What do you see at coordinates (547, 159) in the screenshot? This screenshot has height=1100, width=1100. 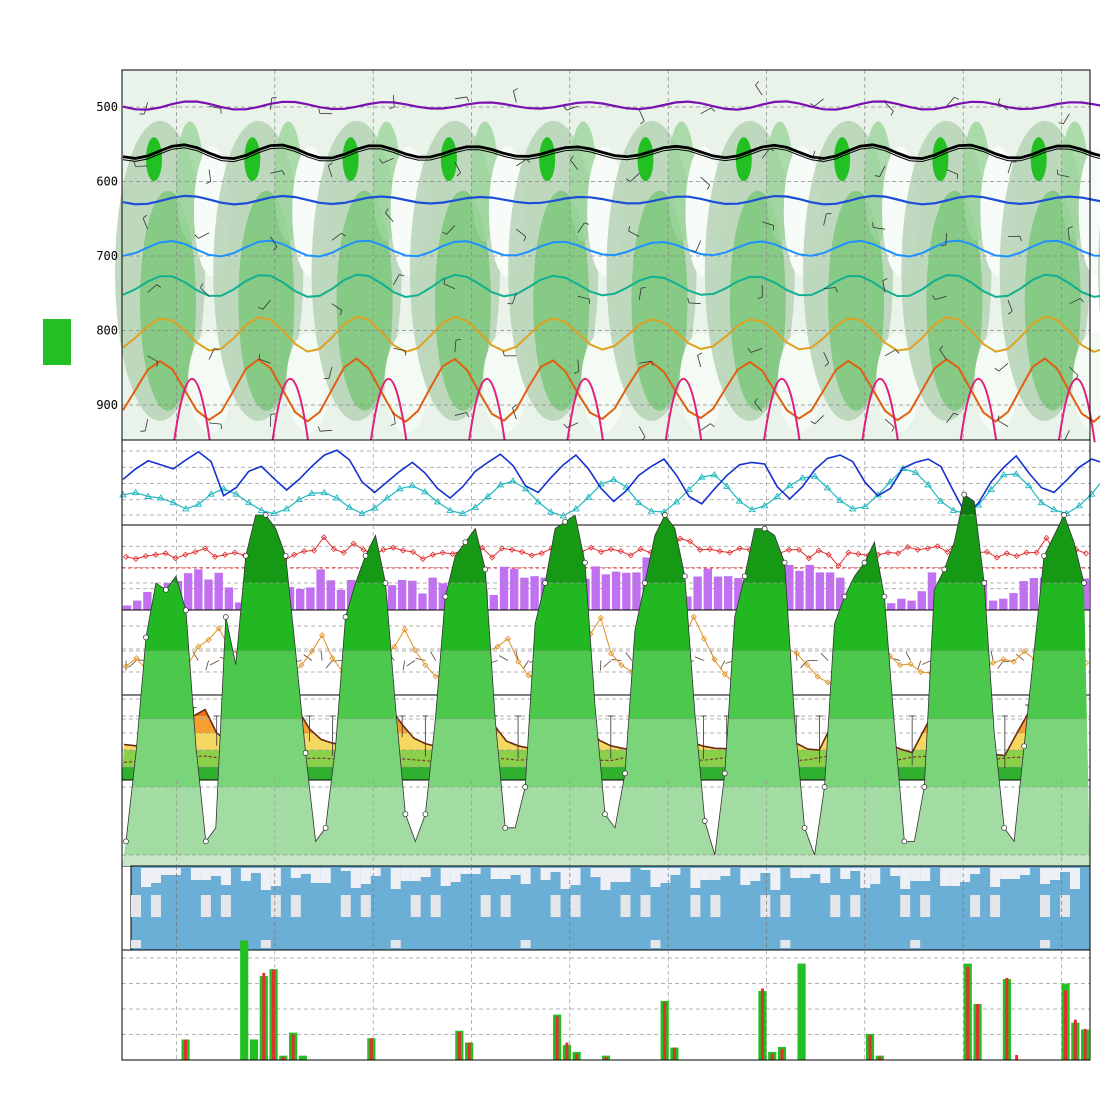 I see `rh-area-saturated` at bounding box center [547, 159].